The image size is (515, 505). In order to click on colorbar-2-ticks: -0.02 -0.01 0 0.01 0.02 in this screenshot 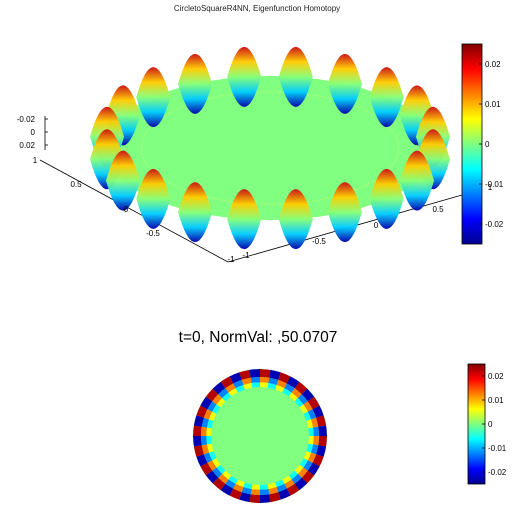, I will do `click(494, 424)`.